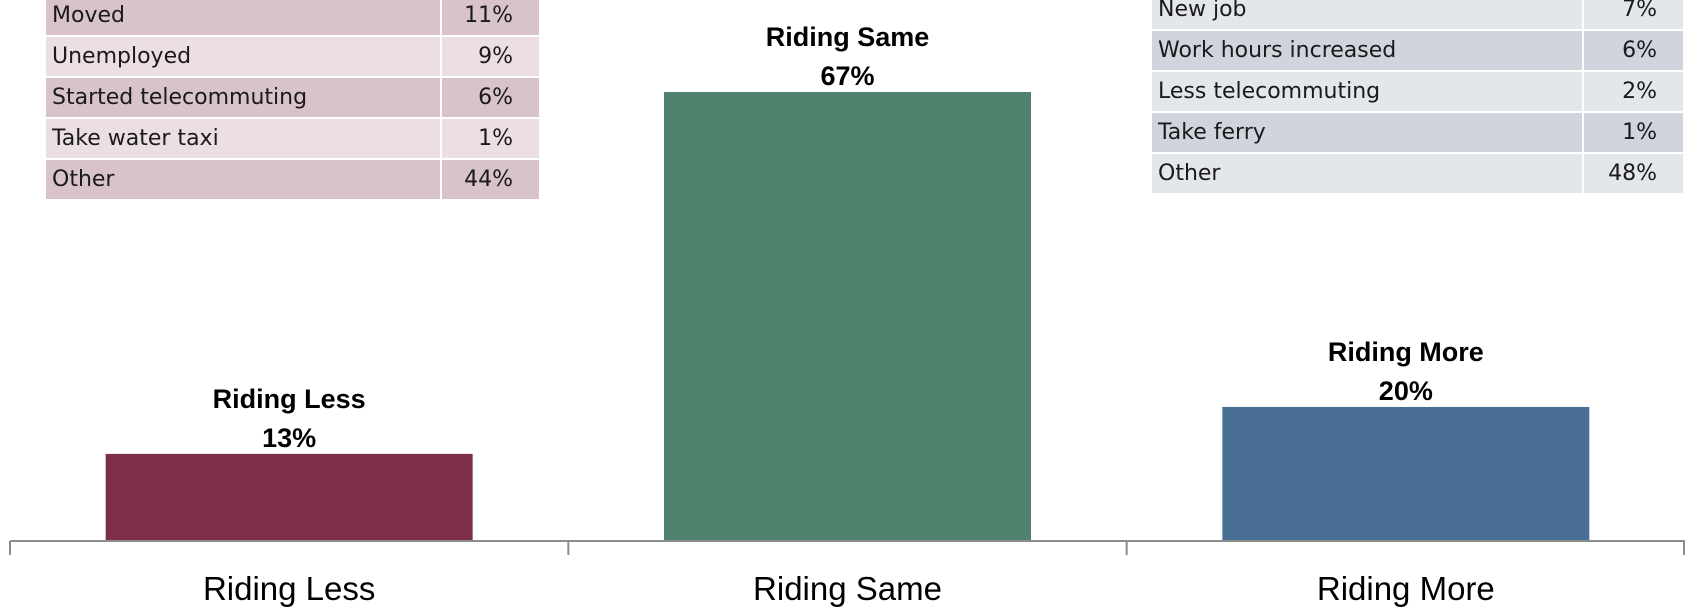 This screenshot has height=608, width=1685. What do you see at coordinates (1633, 91) in the screenshot?
I see `reason-percent: 2%` at bounding box center [1633, 91].